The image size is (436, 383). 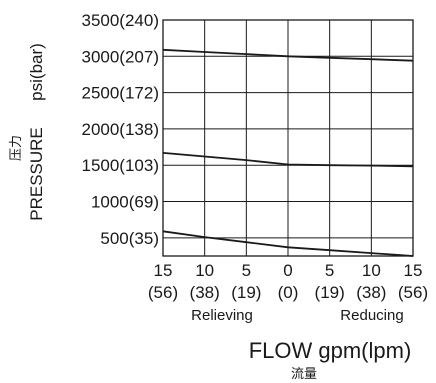 What do you see at coordinates (371, 315) in the screenshot?
I see `region-label-reducing: Reducing` at bounding box center [371, 315].